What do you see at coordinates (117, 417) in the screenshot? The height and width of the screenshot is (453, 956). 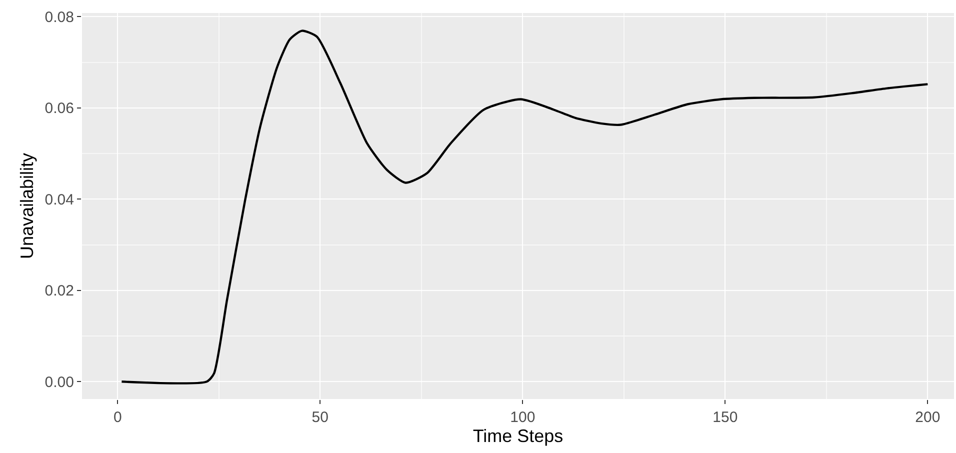 I see `x-tick-label: 0` at bounding box center [117, 417].